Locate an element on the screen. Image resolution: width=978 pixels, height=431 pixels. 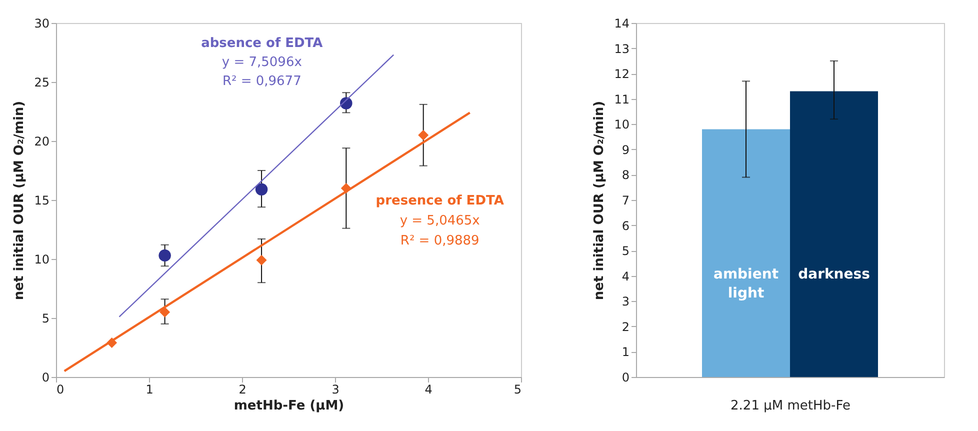
y-tick-label: 11 is located at coordinates (622, 99).